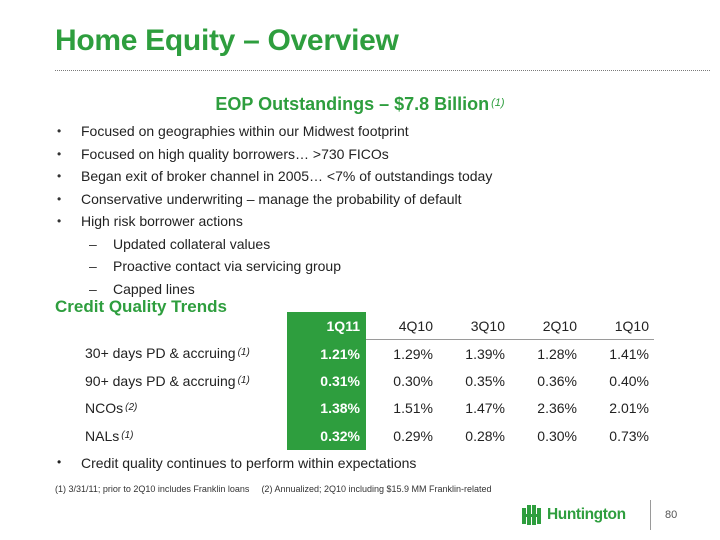 The image size is (720, 540). Describe the element at coordinates (326, 381) in the screenshot. I see `table-cell: 0.31%` at that location.